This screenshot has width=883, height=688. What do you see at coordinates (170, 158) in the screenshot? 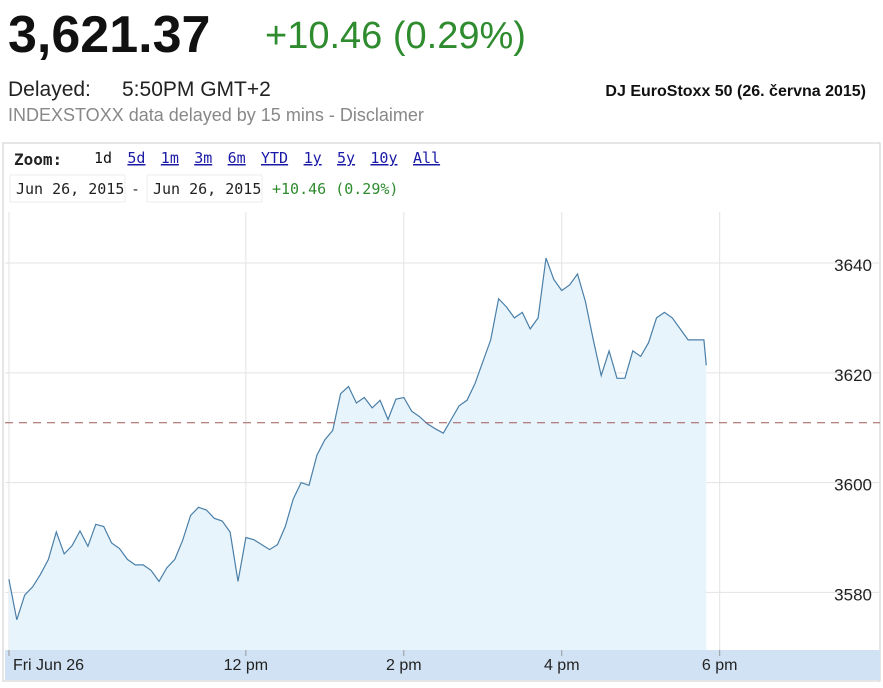
I see `zoom-button: 1m` at bounding box center [170, 158].